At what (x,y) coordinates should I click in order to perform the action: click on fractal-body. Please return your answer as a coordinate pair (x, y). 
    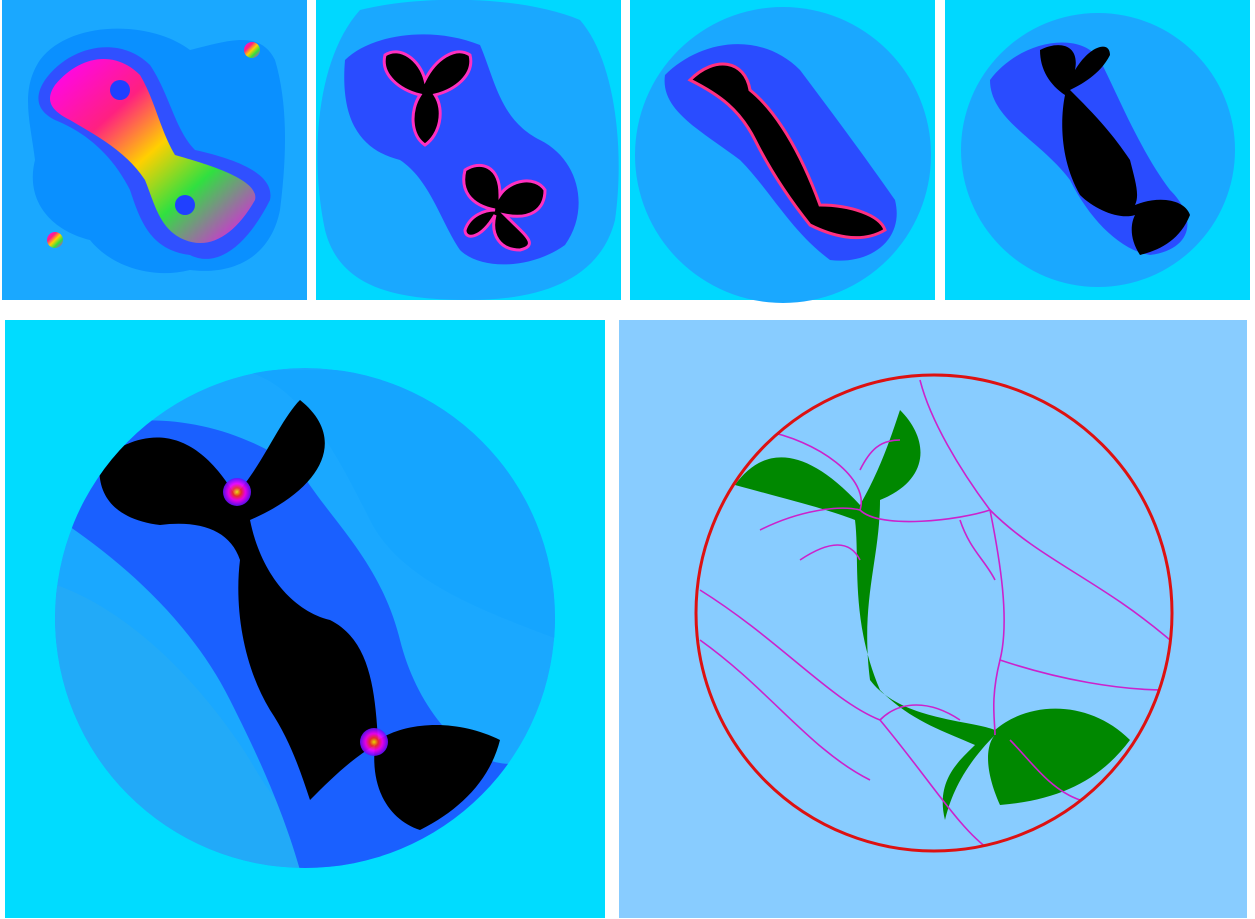
    Looking at the image, I should click on (153, 151).